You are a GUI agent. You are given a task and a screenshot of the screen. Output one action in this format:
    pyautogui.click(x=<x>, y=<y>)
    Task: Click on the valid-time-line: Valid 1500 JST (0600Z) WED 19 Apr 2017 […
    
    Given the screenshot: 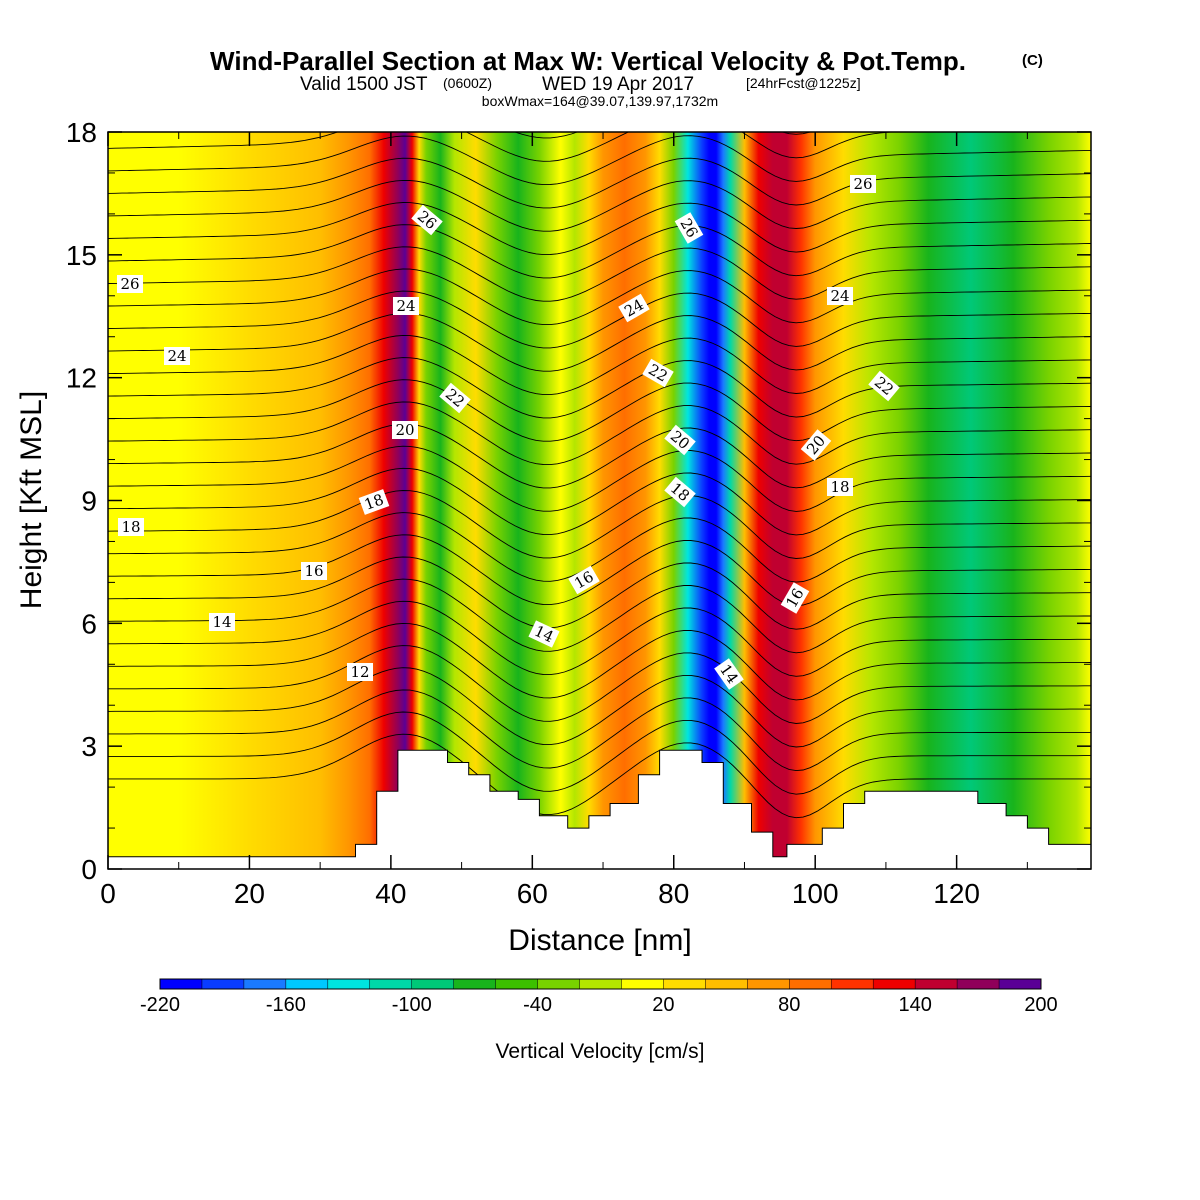 What is the action you would take?
    pyautogui.click(x=580, y=84)
    